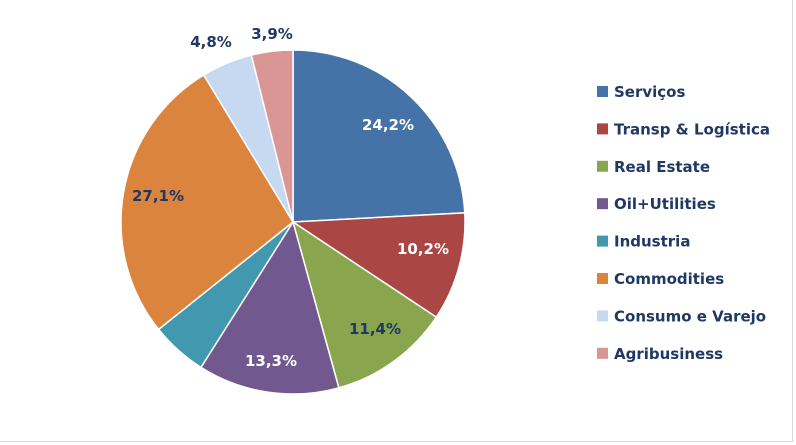 The height and width of the screenshot is (445, 796). What do you see at coordinates (665, 204) in the screenshot?
I see `legend-label: Oil+Utilities` at bounding box center [665, 204].